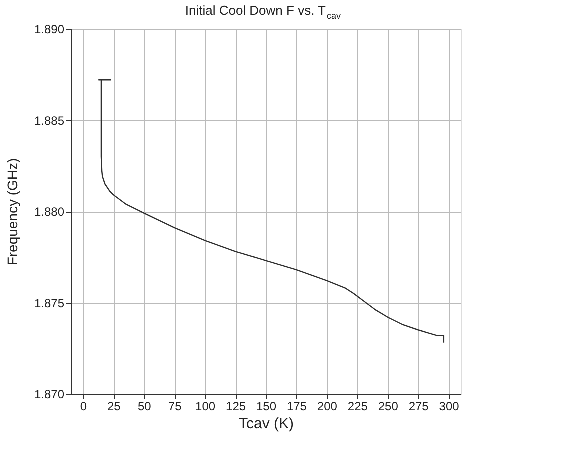 Image resolution: width=568 pixels, height=476 pixels. I want to click on x-axis-title: Tcav (K), so click(266, 424).